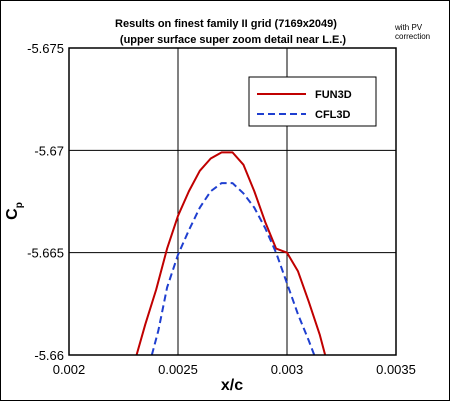 This screenshot has width=450, height=401. I want to click on y-tick-label-3: -5.66, so click(49, 355).